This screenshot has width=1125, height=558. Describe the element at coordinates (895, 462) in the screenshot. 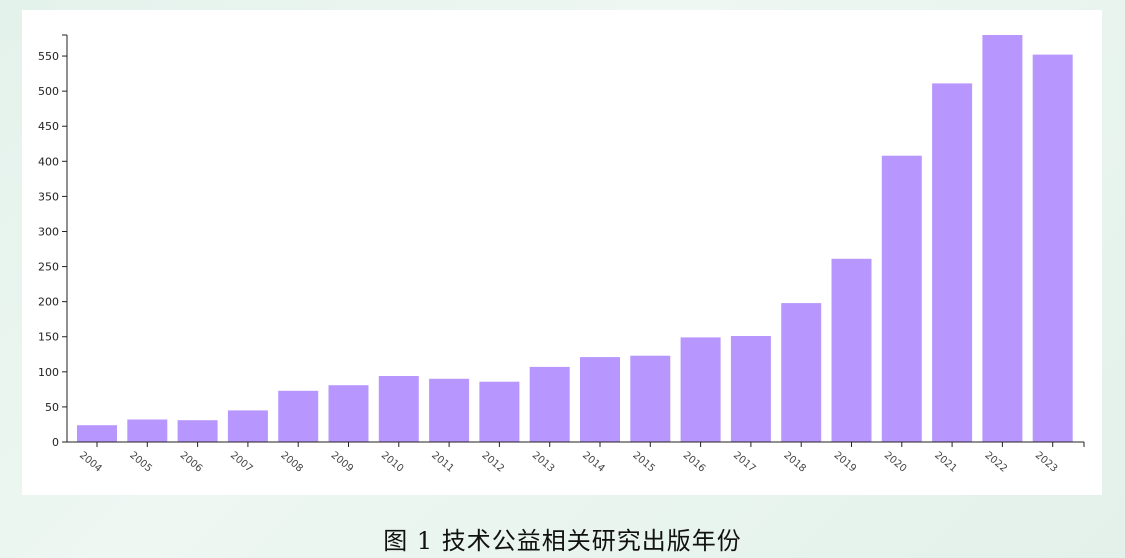

I see `x-tick-label-2020: 2020` at that location.